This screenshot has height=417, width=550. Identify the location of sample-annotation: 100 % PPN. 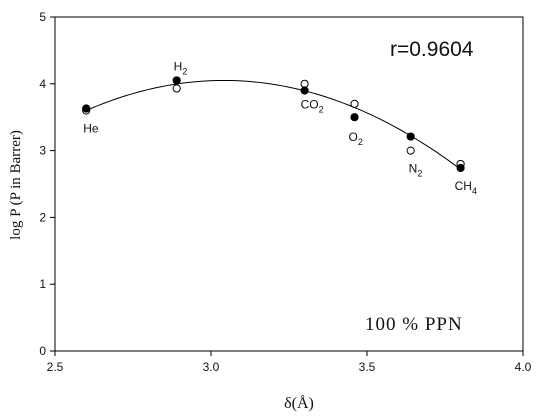
(414, 324).